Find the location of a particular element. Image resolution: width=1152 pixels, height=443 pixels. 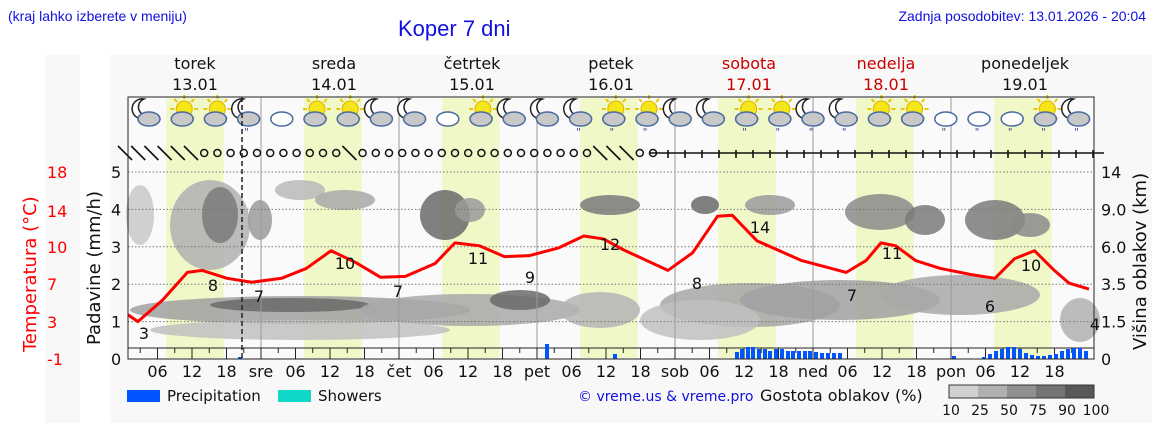

cloud-icon is located at coordinates (282, 119).